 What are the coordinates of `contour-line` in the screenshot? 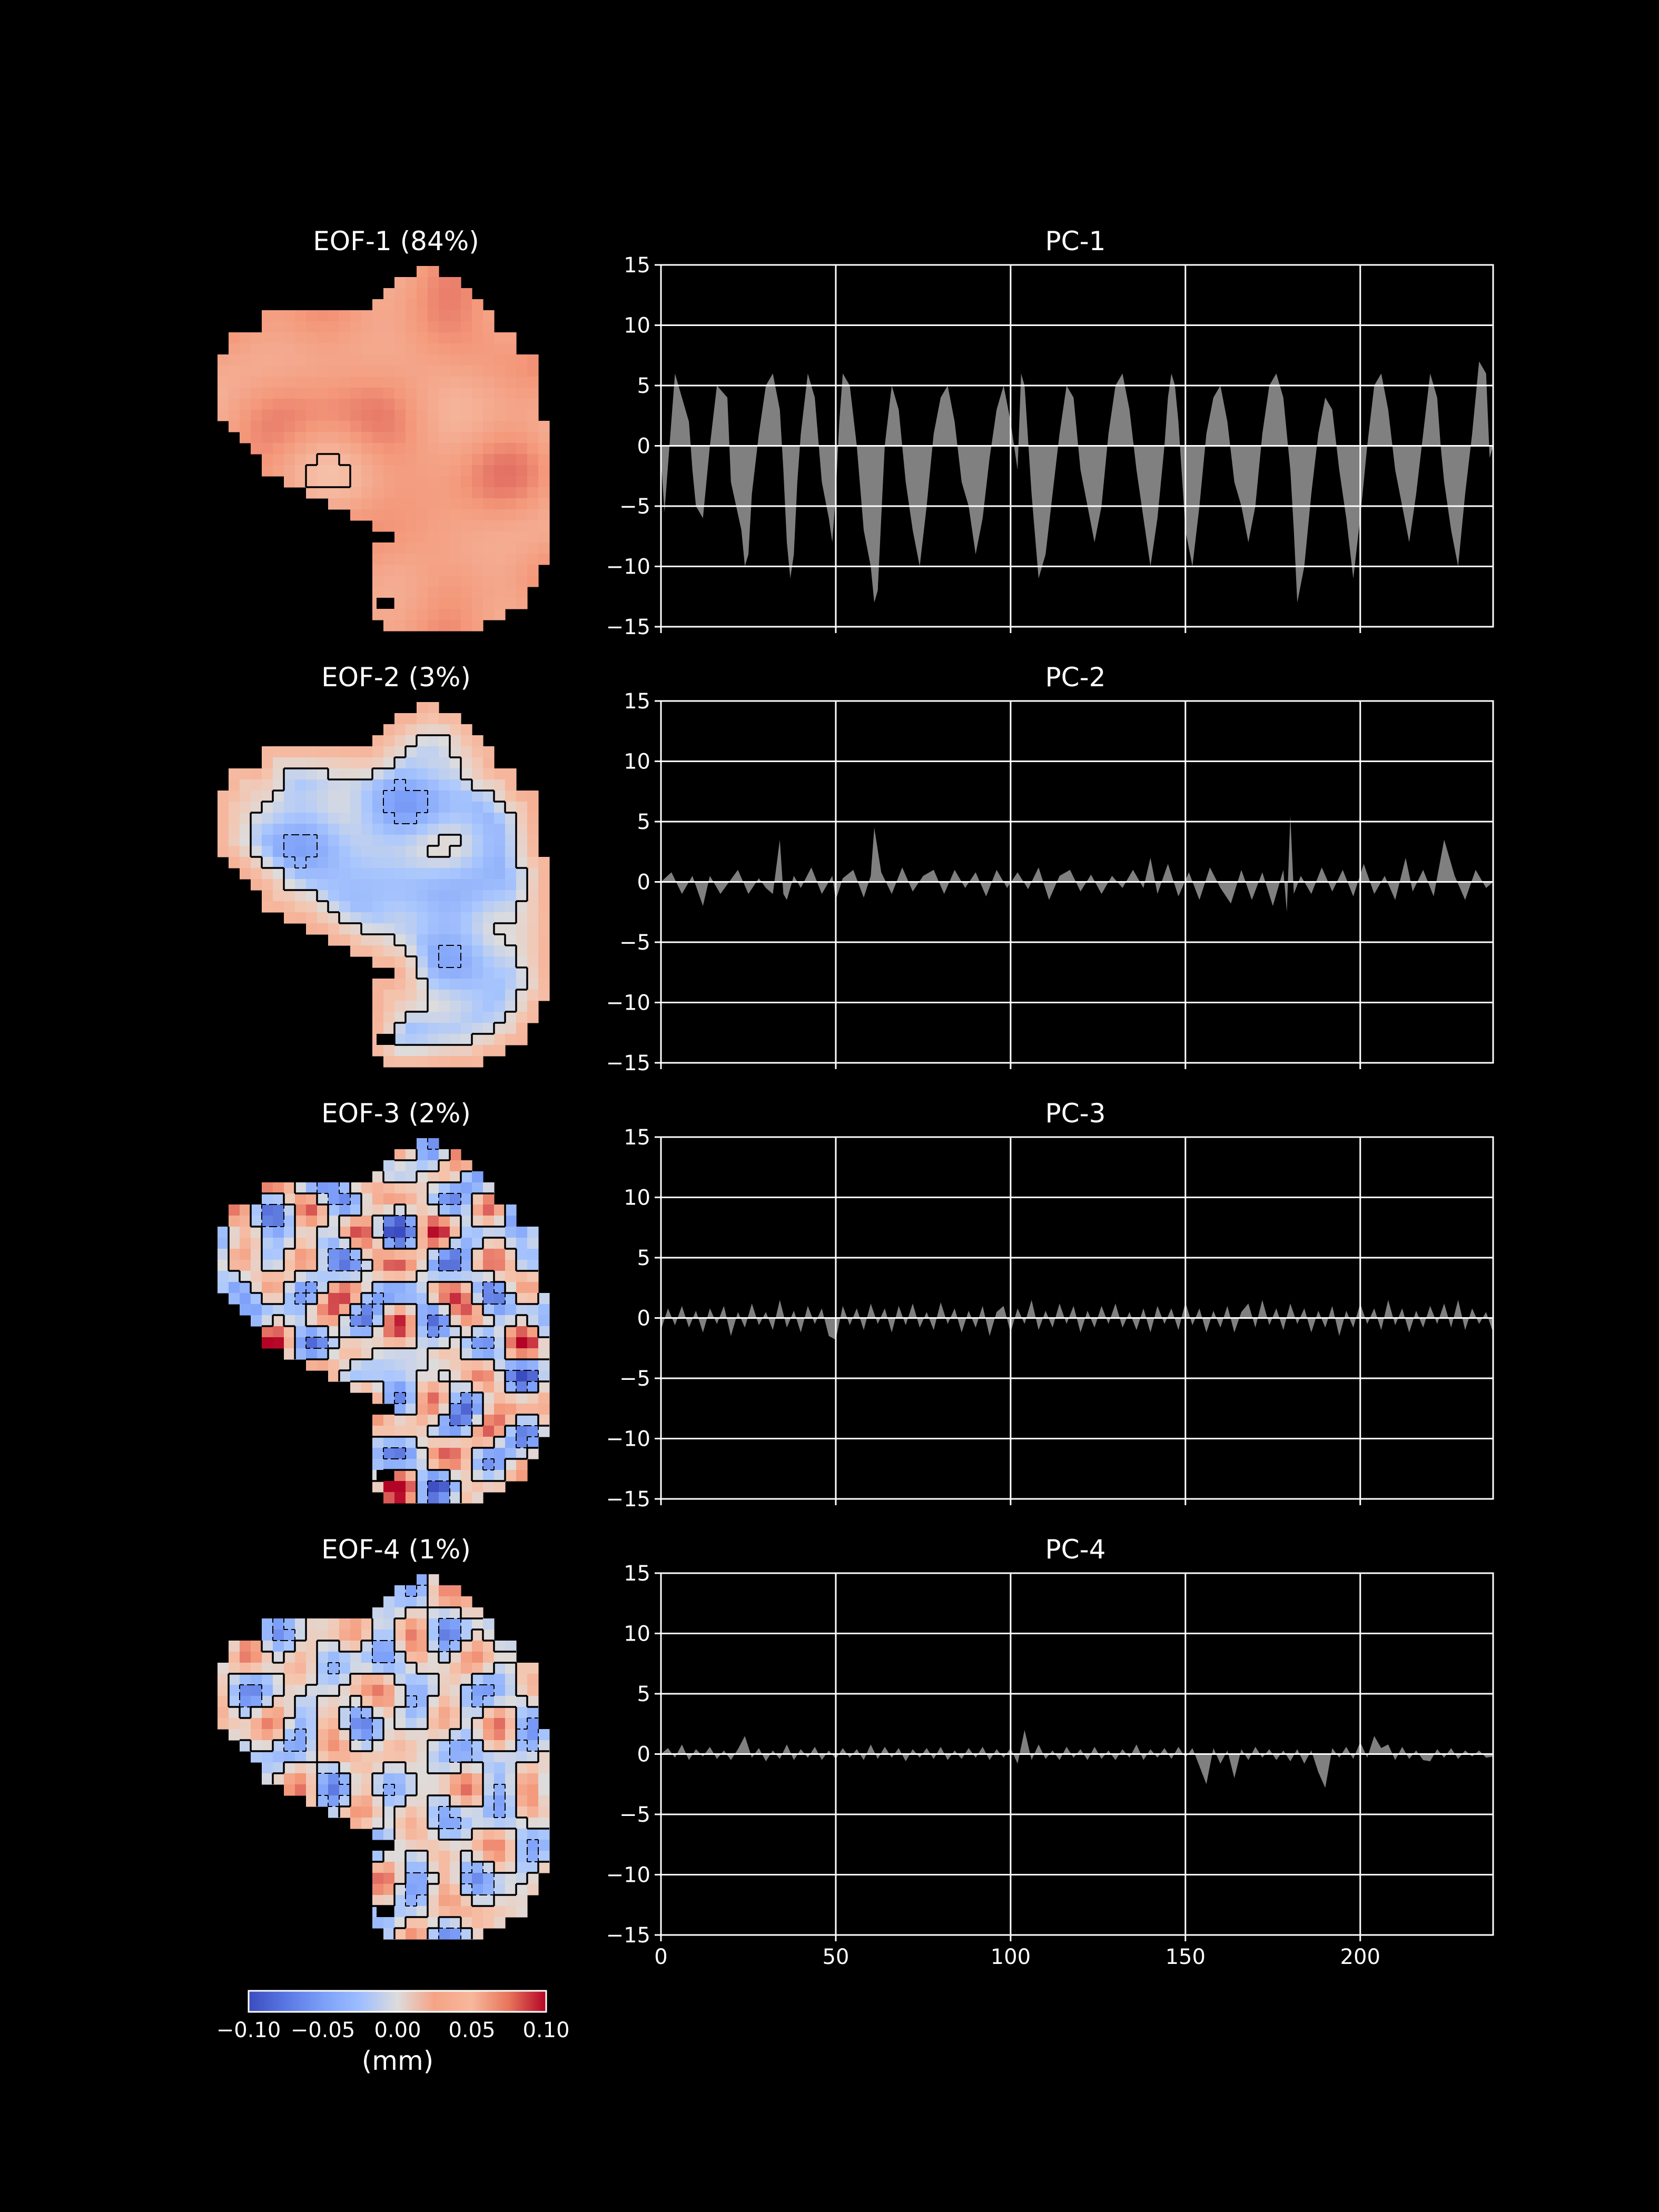 It's located at (328, 470).